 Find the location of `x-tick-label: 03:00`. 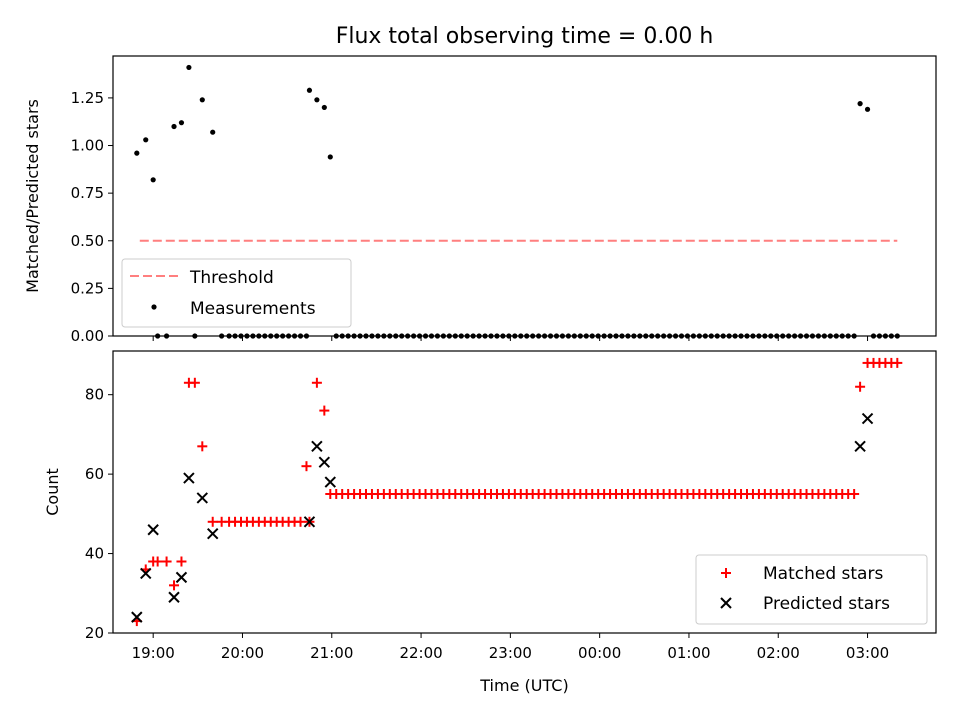

x-tick-label: 03:00 is located at coordinates (867, 653).